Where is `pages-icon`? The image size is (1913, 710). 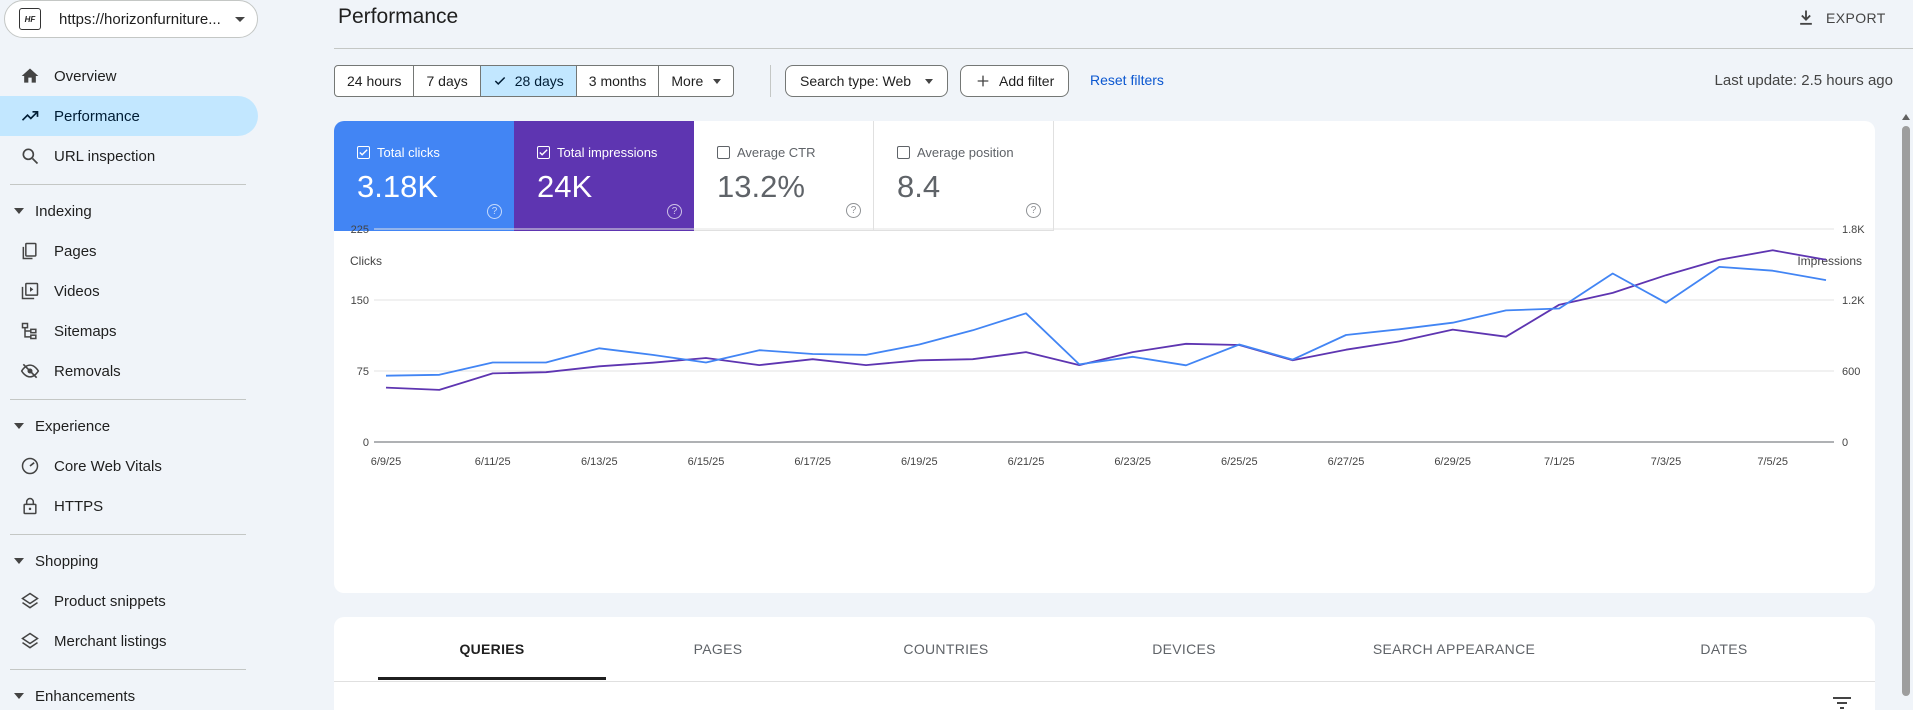 pages-icon is located at coordinates (30, 251).